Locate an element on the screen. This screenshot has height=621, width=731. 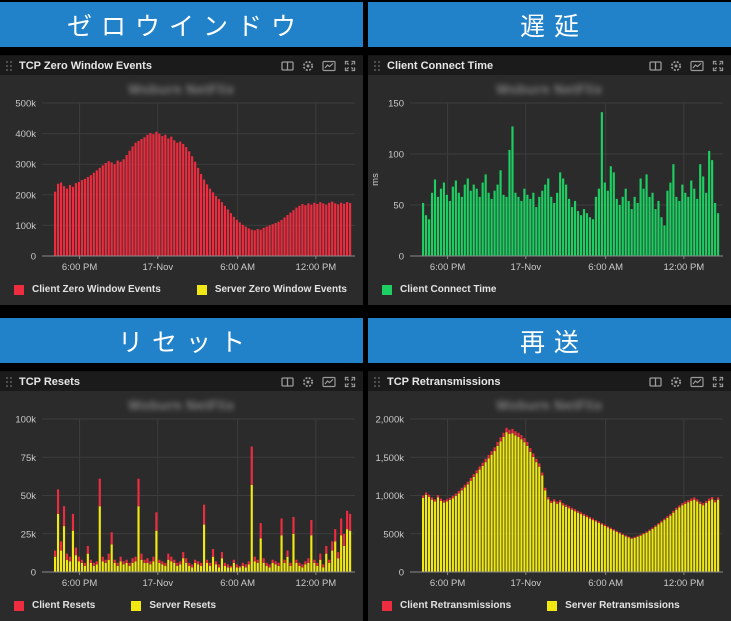
svg-text: 100k is located at coordinates (25, 420).